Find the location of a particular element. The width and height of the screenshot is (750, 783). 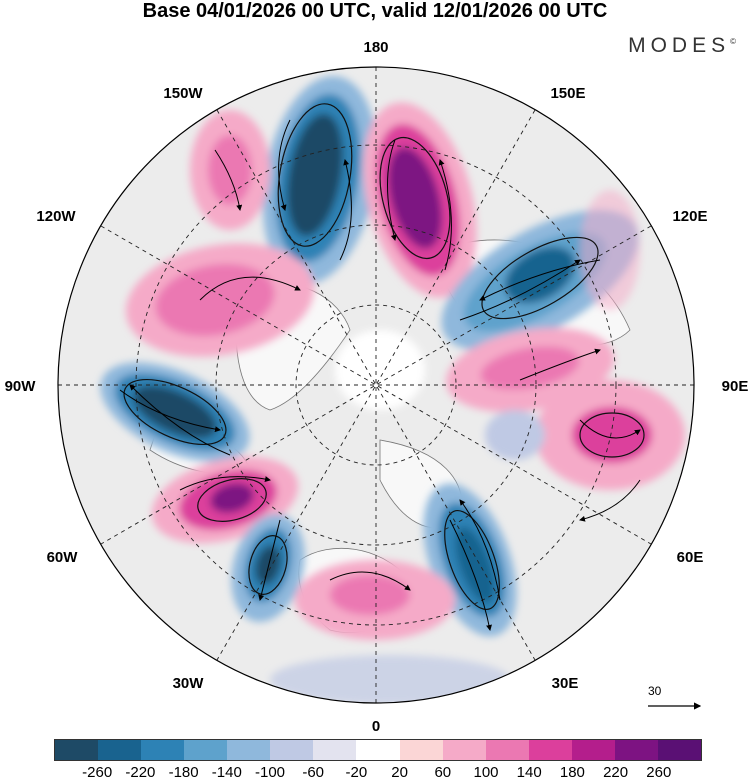

anomaly-a6 is located at coordinates (530, 368).